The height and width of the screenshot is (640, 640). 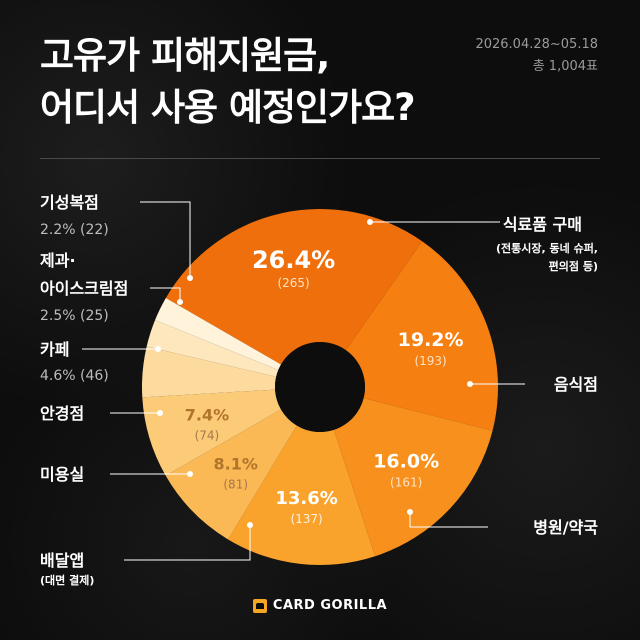 What do you see at coordinates (320, 387) in the screenshot?
I see `donut-hole` at bounding box center [320, 387].